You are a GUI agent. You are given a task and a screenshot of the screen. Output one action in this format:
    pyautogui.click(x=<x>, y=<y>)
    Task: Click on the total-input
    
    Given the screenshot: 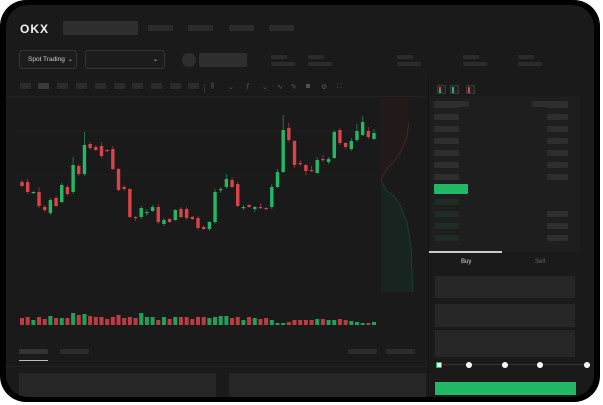 What is the action you would take?
    pyautogui.click(x=505, y=343)
    